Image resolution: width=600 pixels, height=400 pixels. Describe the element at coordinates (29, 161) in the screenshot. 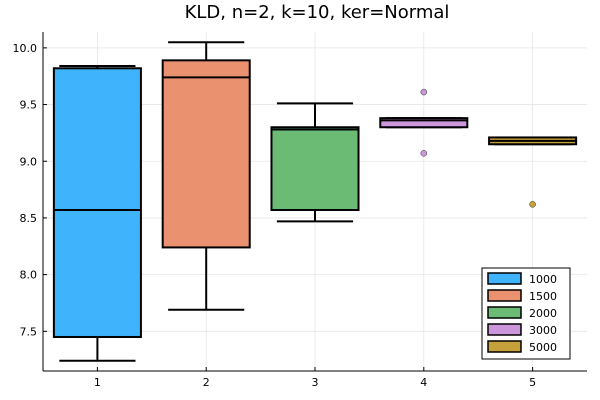

I see `y-tick-label: 9.0` at that location.